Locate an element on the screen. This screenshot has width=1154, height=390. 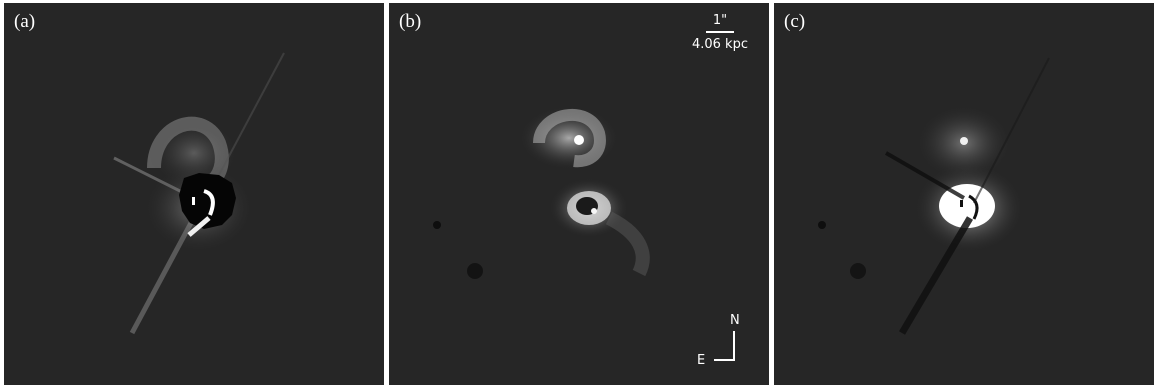
compass-east-label: E is located at coordinates (701, 360).